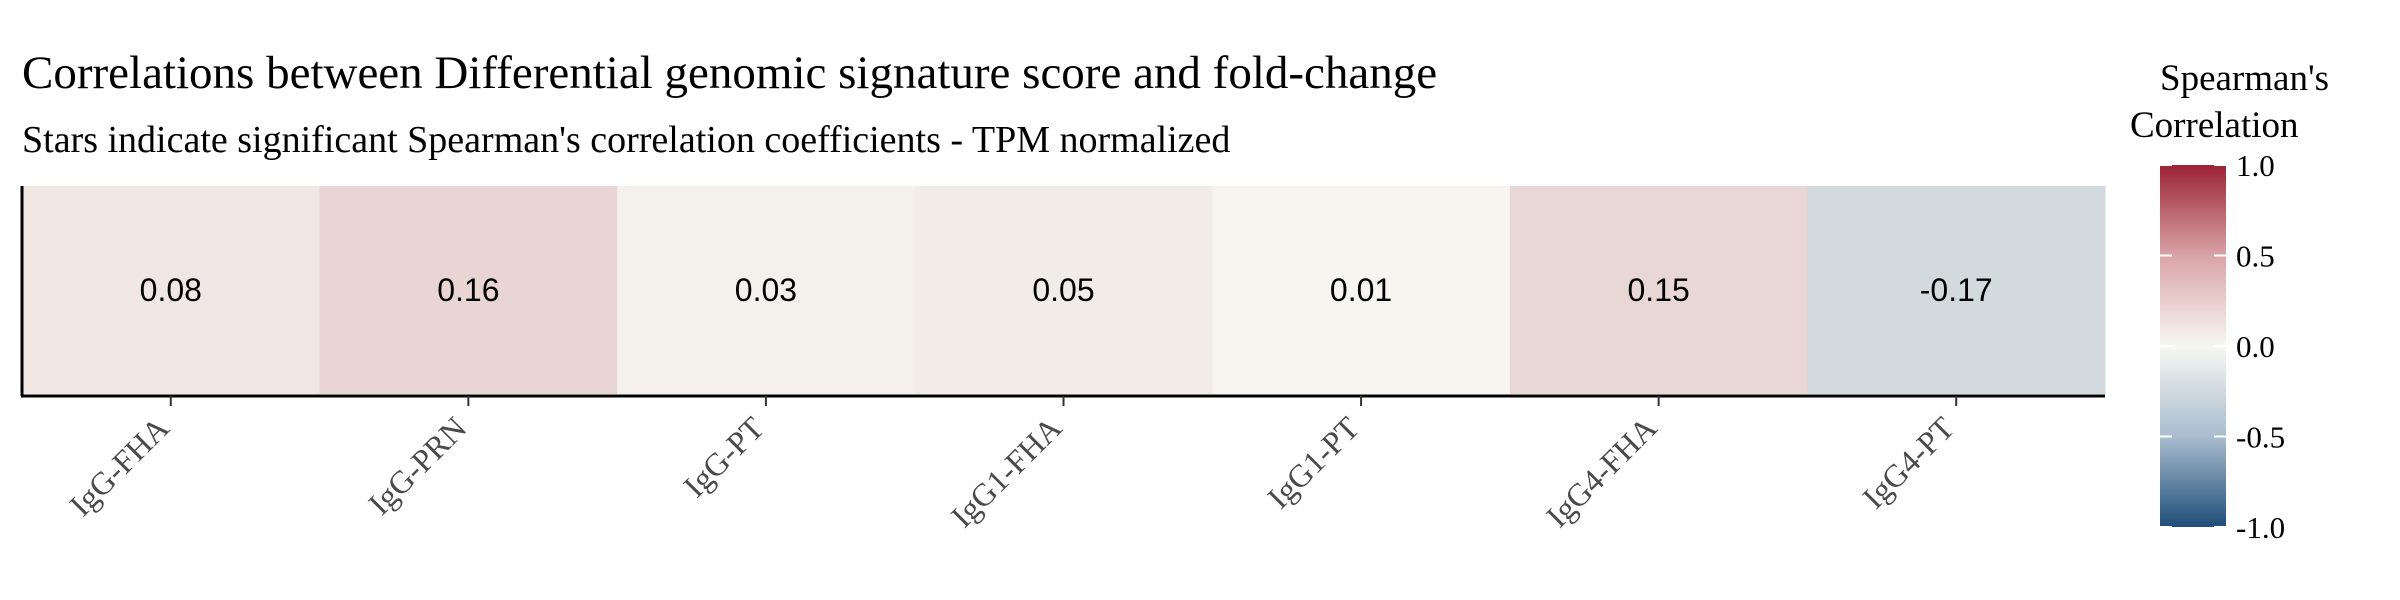  Describe the element at coordinates (2255, 165) in the screenshot. I see `legend-tick-label: 1.0` at that location.